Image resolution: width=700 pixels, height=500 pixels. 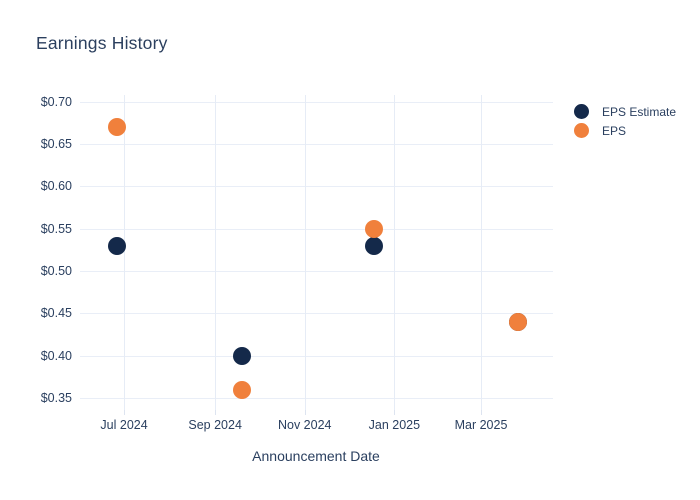 What do you see at coordinates (394, 425) in the screenshot?
I see `x-tick-label: Jan 2025` at bounding box center [394, 425].